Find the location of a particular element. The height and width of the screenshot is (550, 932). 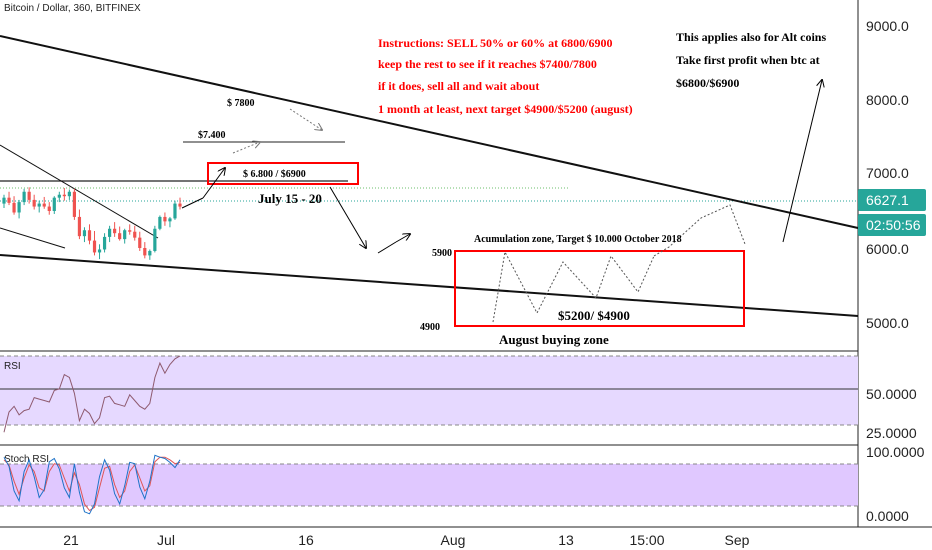

stoch-tick-0: 0.0000 is located at coordinates (887, 516).